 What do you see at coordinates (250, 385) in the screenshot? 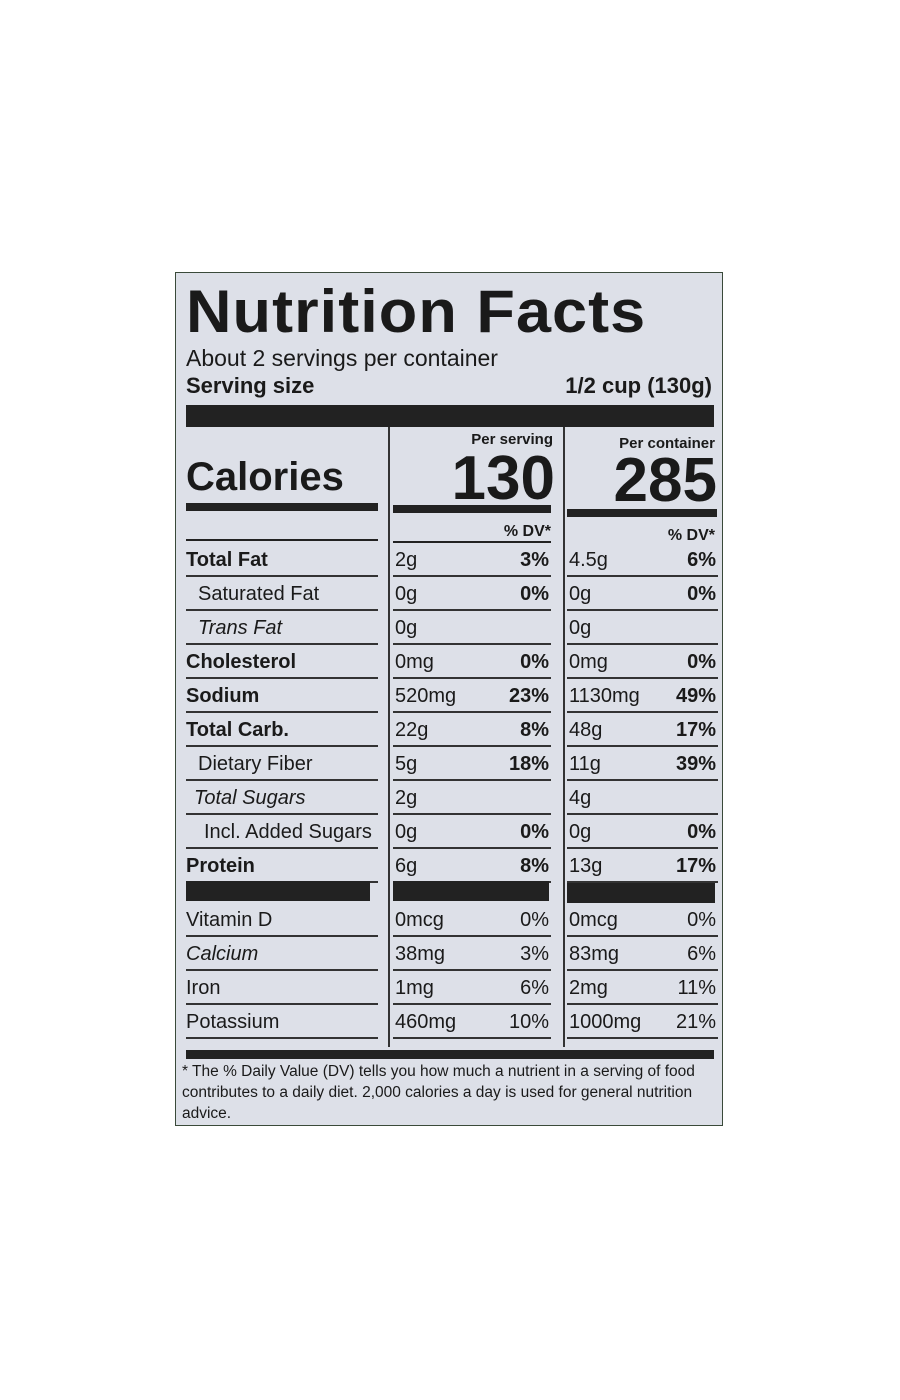
I see `serving-size-label: Serving size` at bounding box center [250, 385].